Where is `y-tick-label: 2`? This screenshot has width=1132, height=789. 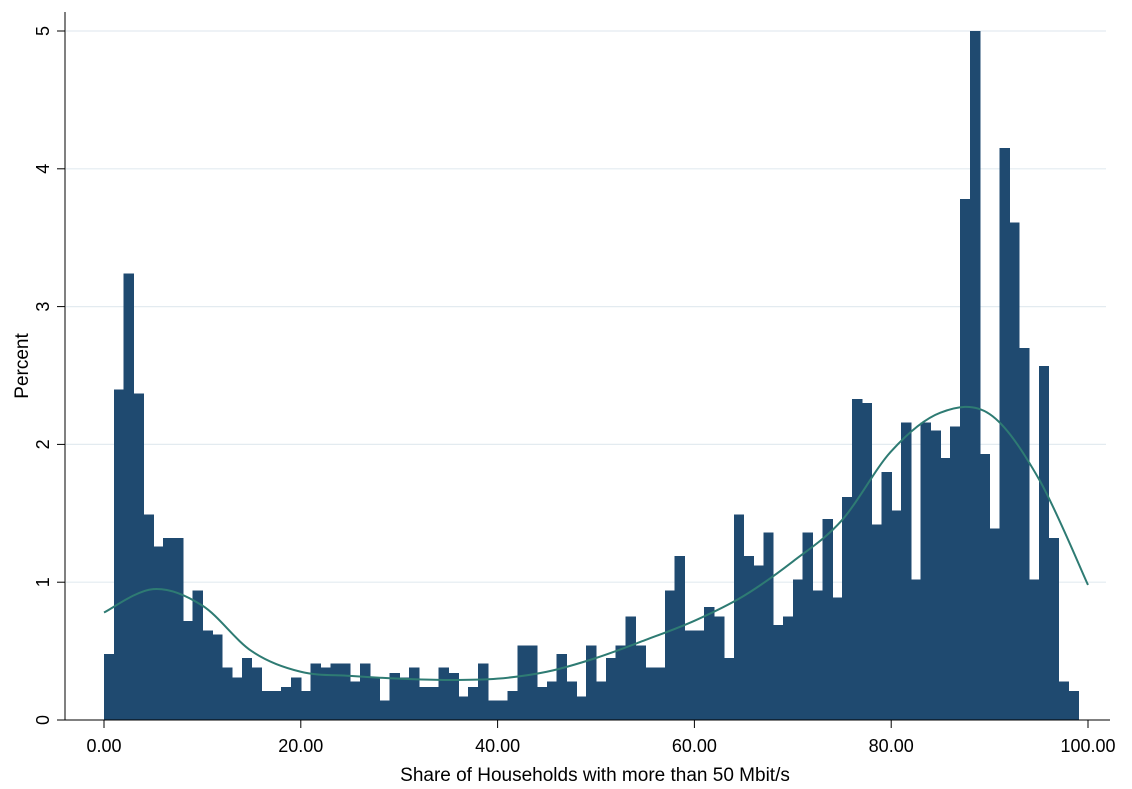
y-tick-label: 2 is located at coordinates (43, 444).